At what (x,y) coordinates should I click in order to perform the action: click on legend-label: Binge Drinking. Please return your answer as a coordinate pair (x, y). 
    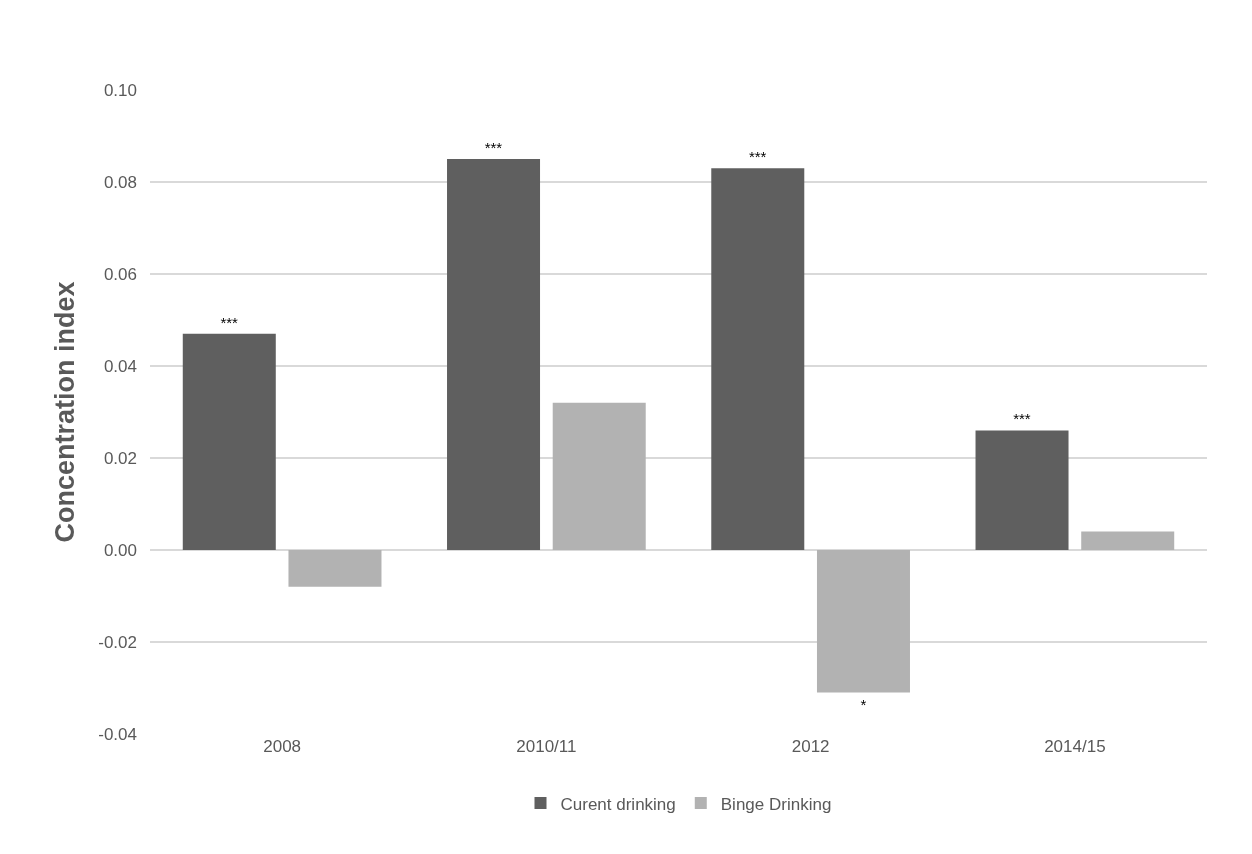
    Looking at the image, I should click on (776, 804).